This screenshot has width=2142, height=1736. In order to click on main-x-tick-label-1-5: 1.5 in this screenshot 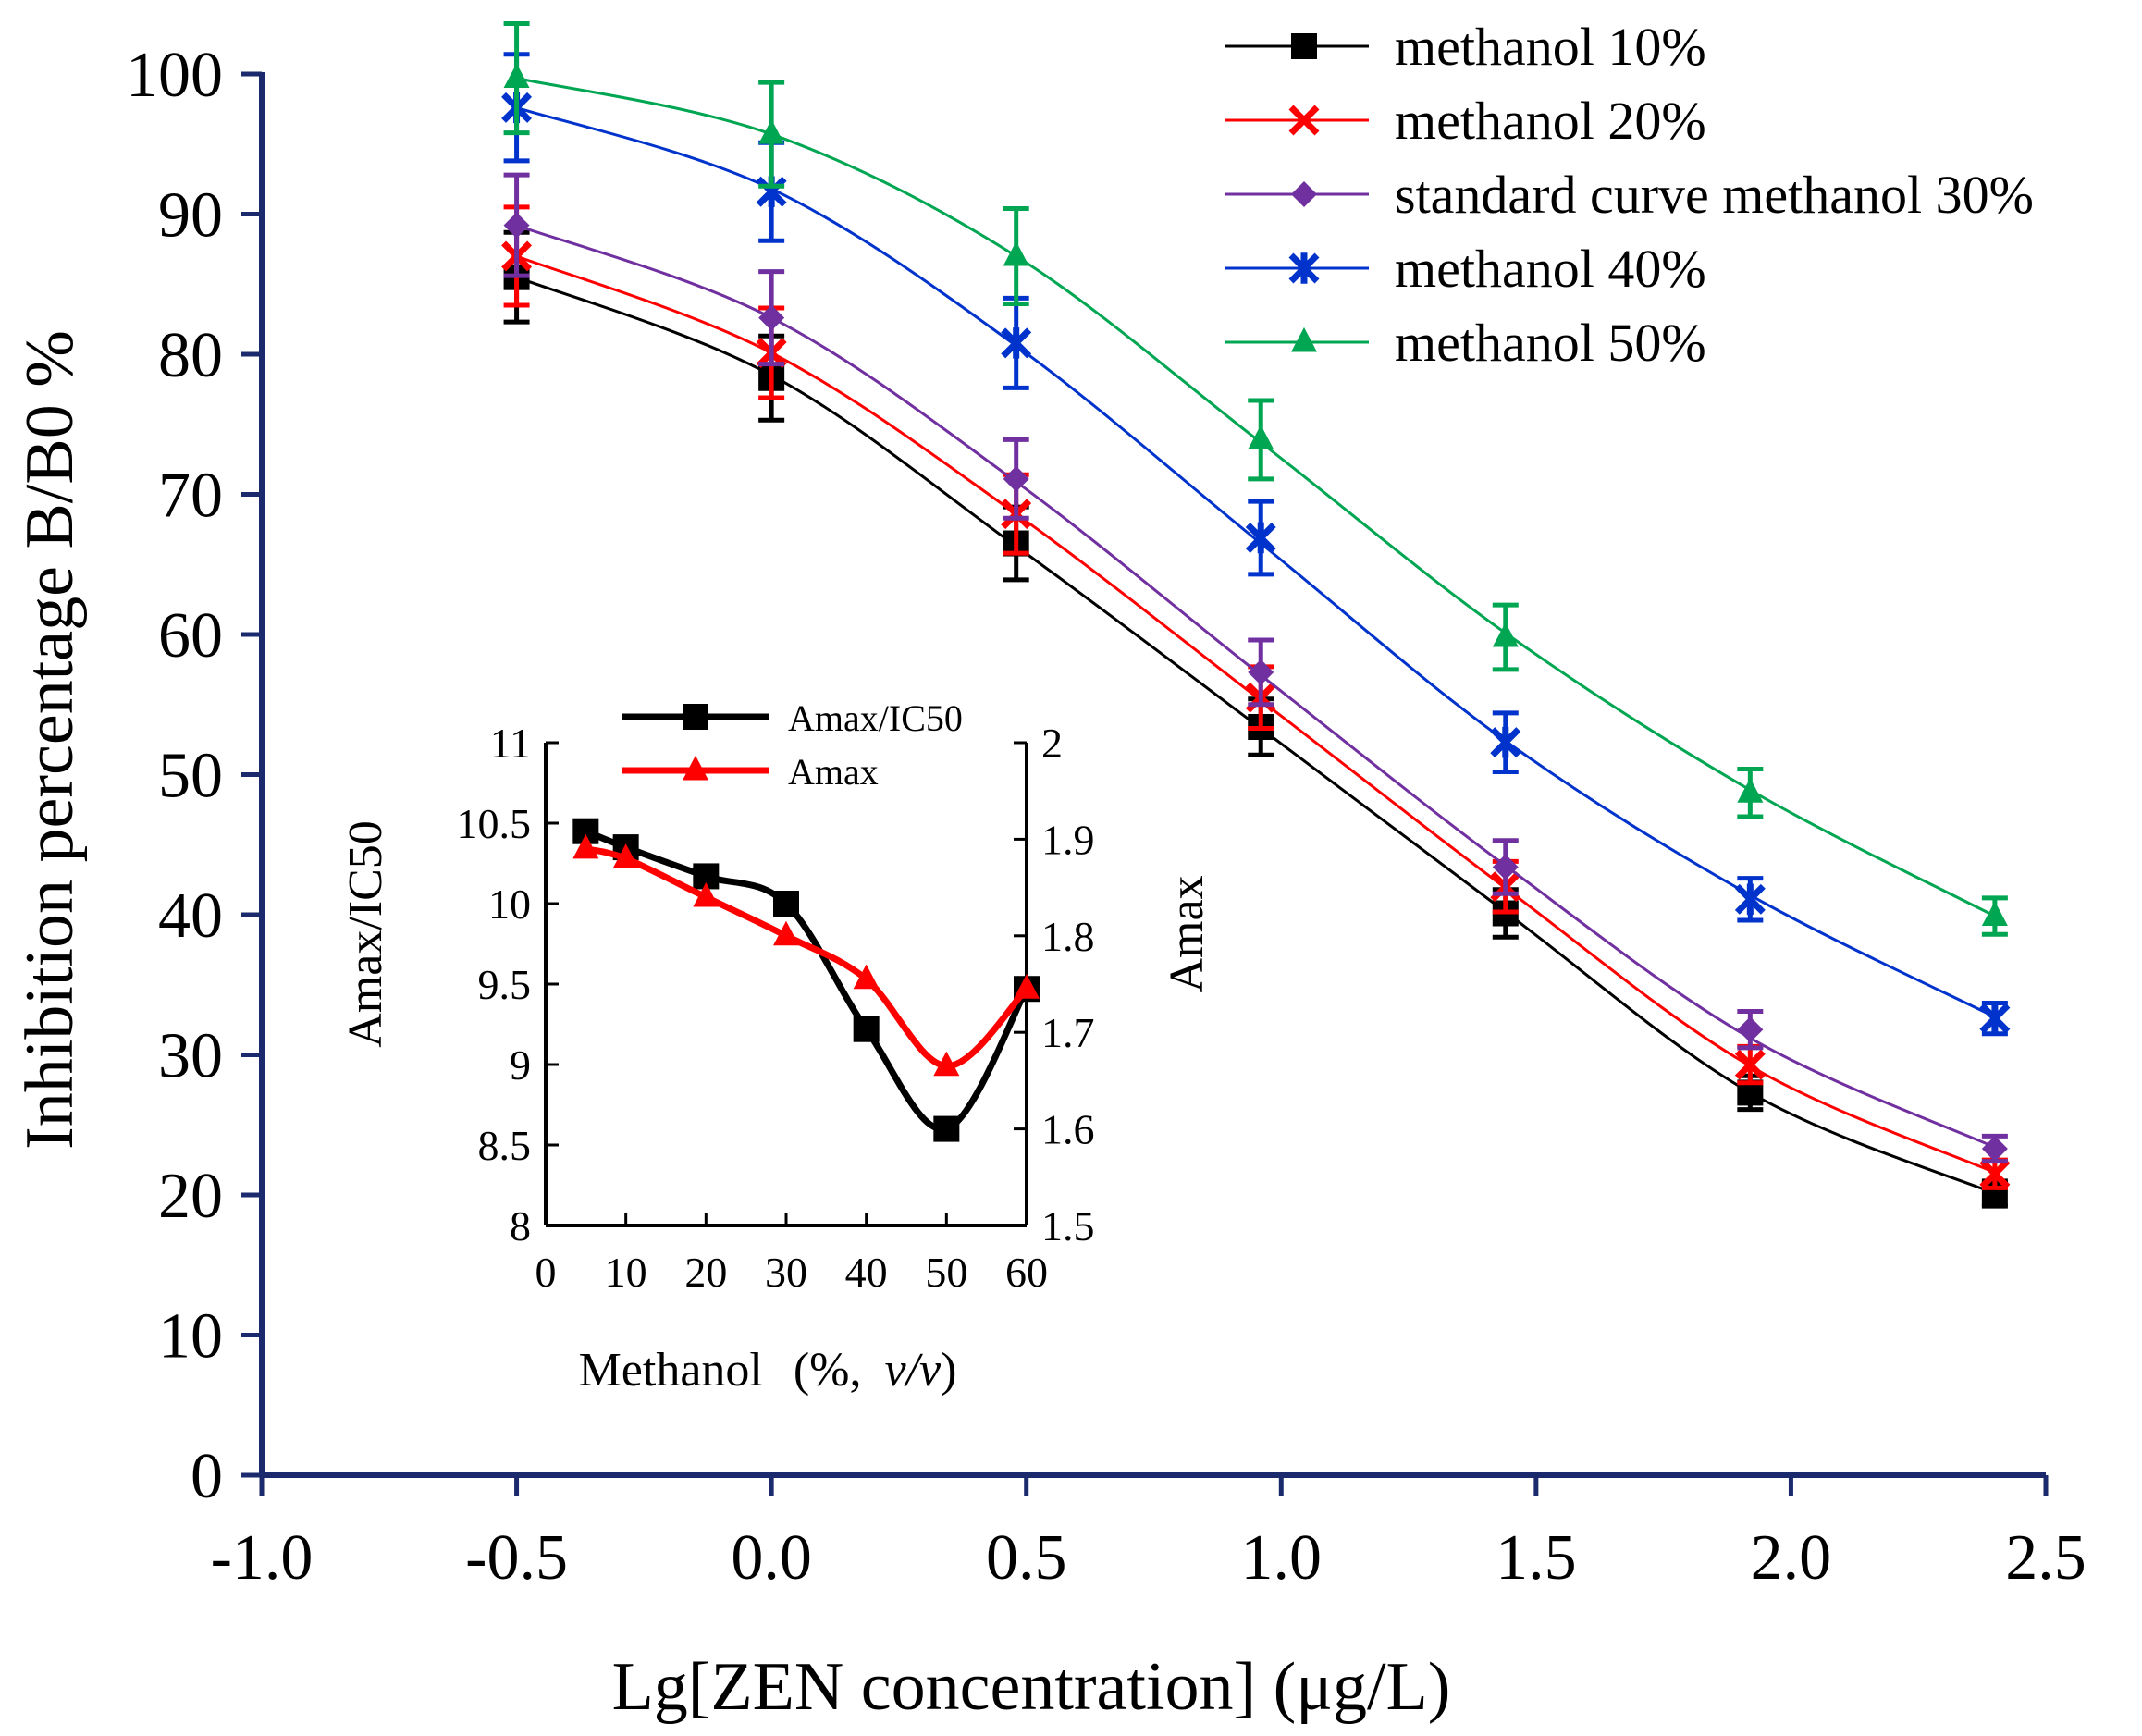, I will do `click(1536, 1558)`.